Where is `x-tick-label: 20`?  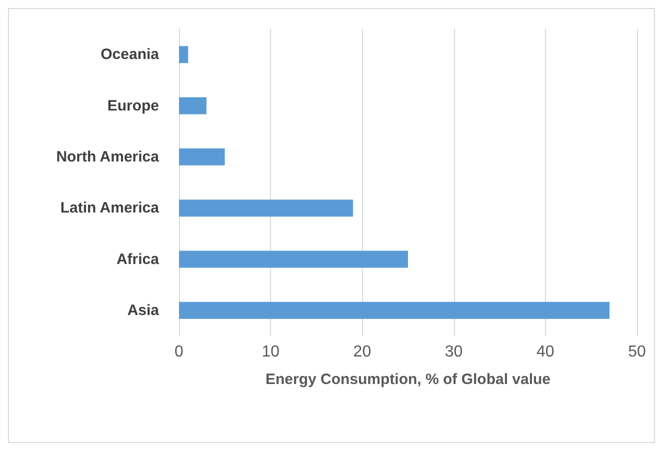 x-tick-label: 20 is located at coordinates (362, 352).